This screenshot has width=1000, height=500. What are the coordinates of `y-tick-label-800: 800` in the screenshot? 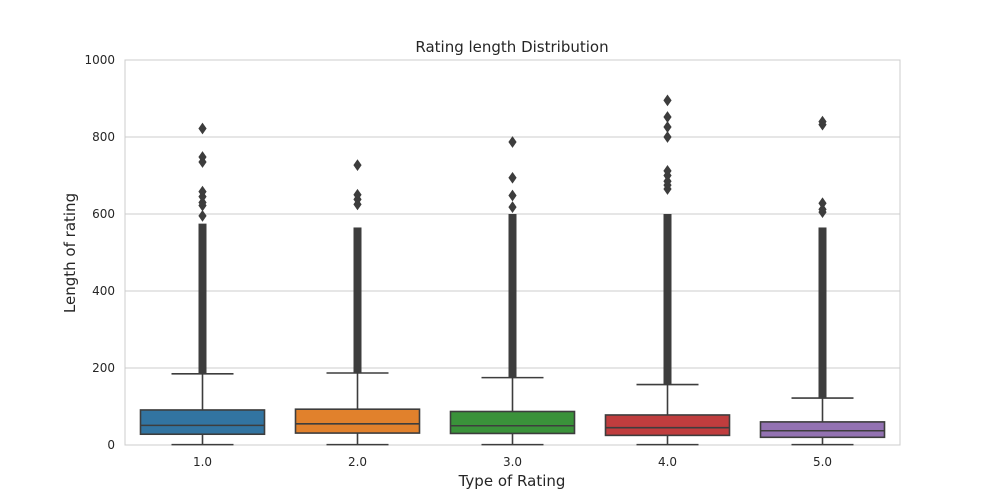 It's located at (103, 137).